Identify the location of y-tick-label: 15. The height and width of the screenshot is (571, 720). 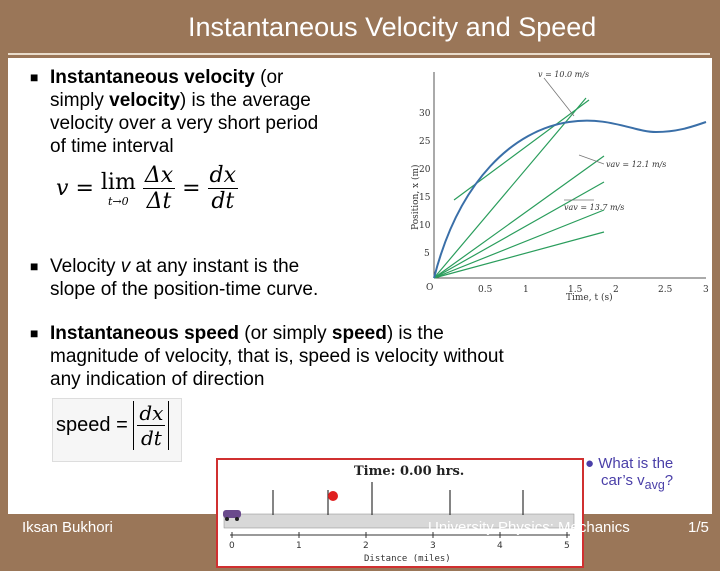
(425, 198).